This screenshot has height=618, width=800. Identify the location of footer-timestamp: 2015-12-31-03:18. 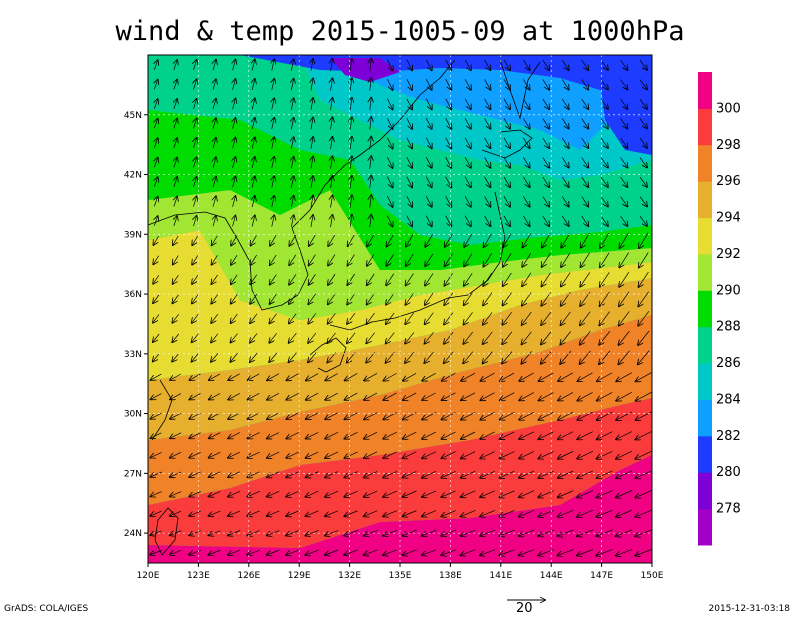
(749, 609).